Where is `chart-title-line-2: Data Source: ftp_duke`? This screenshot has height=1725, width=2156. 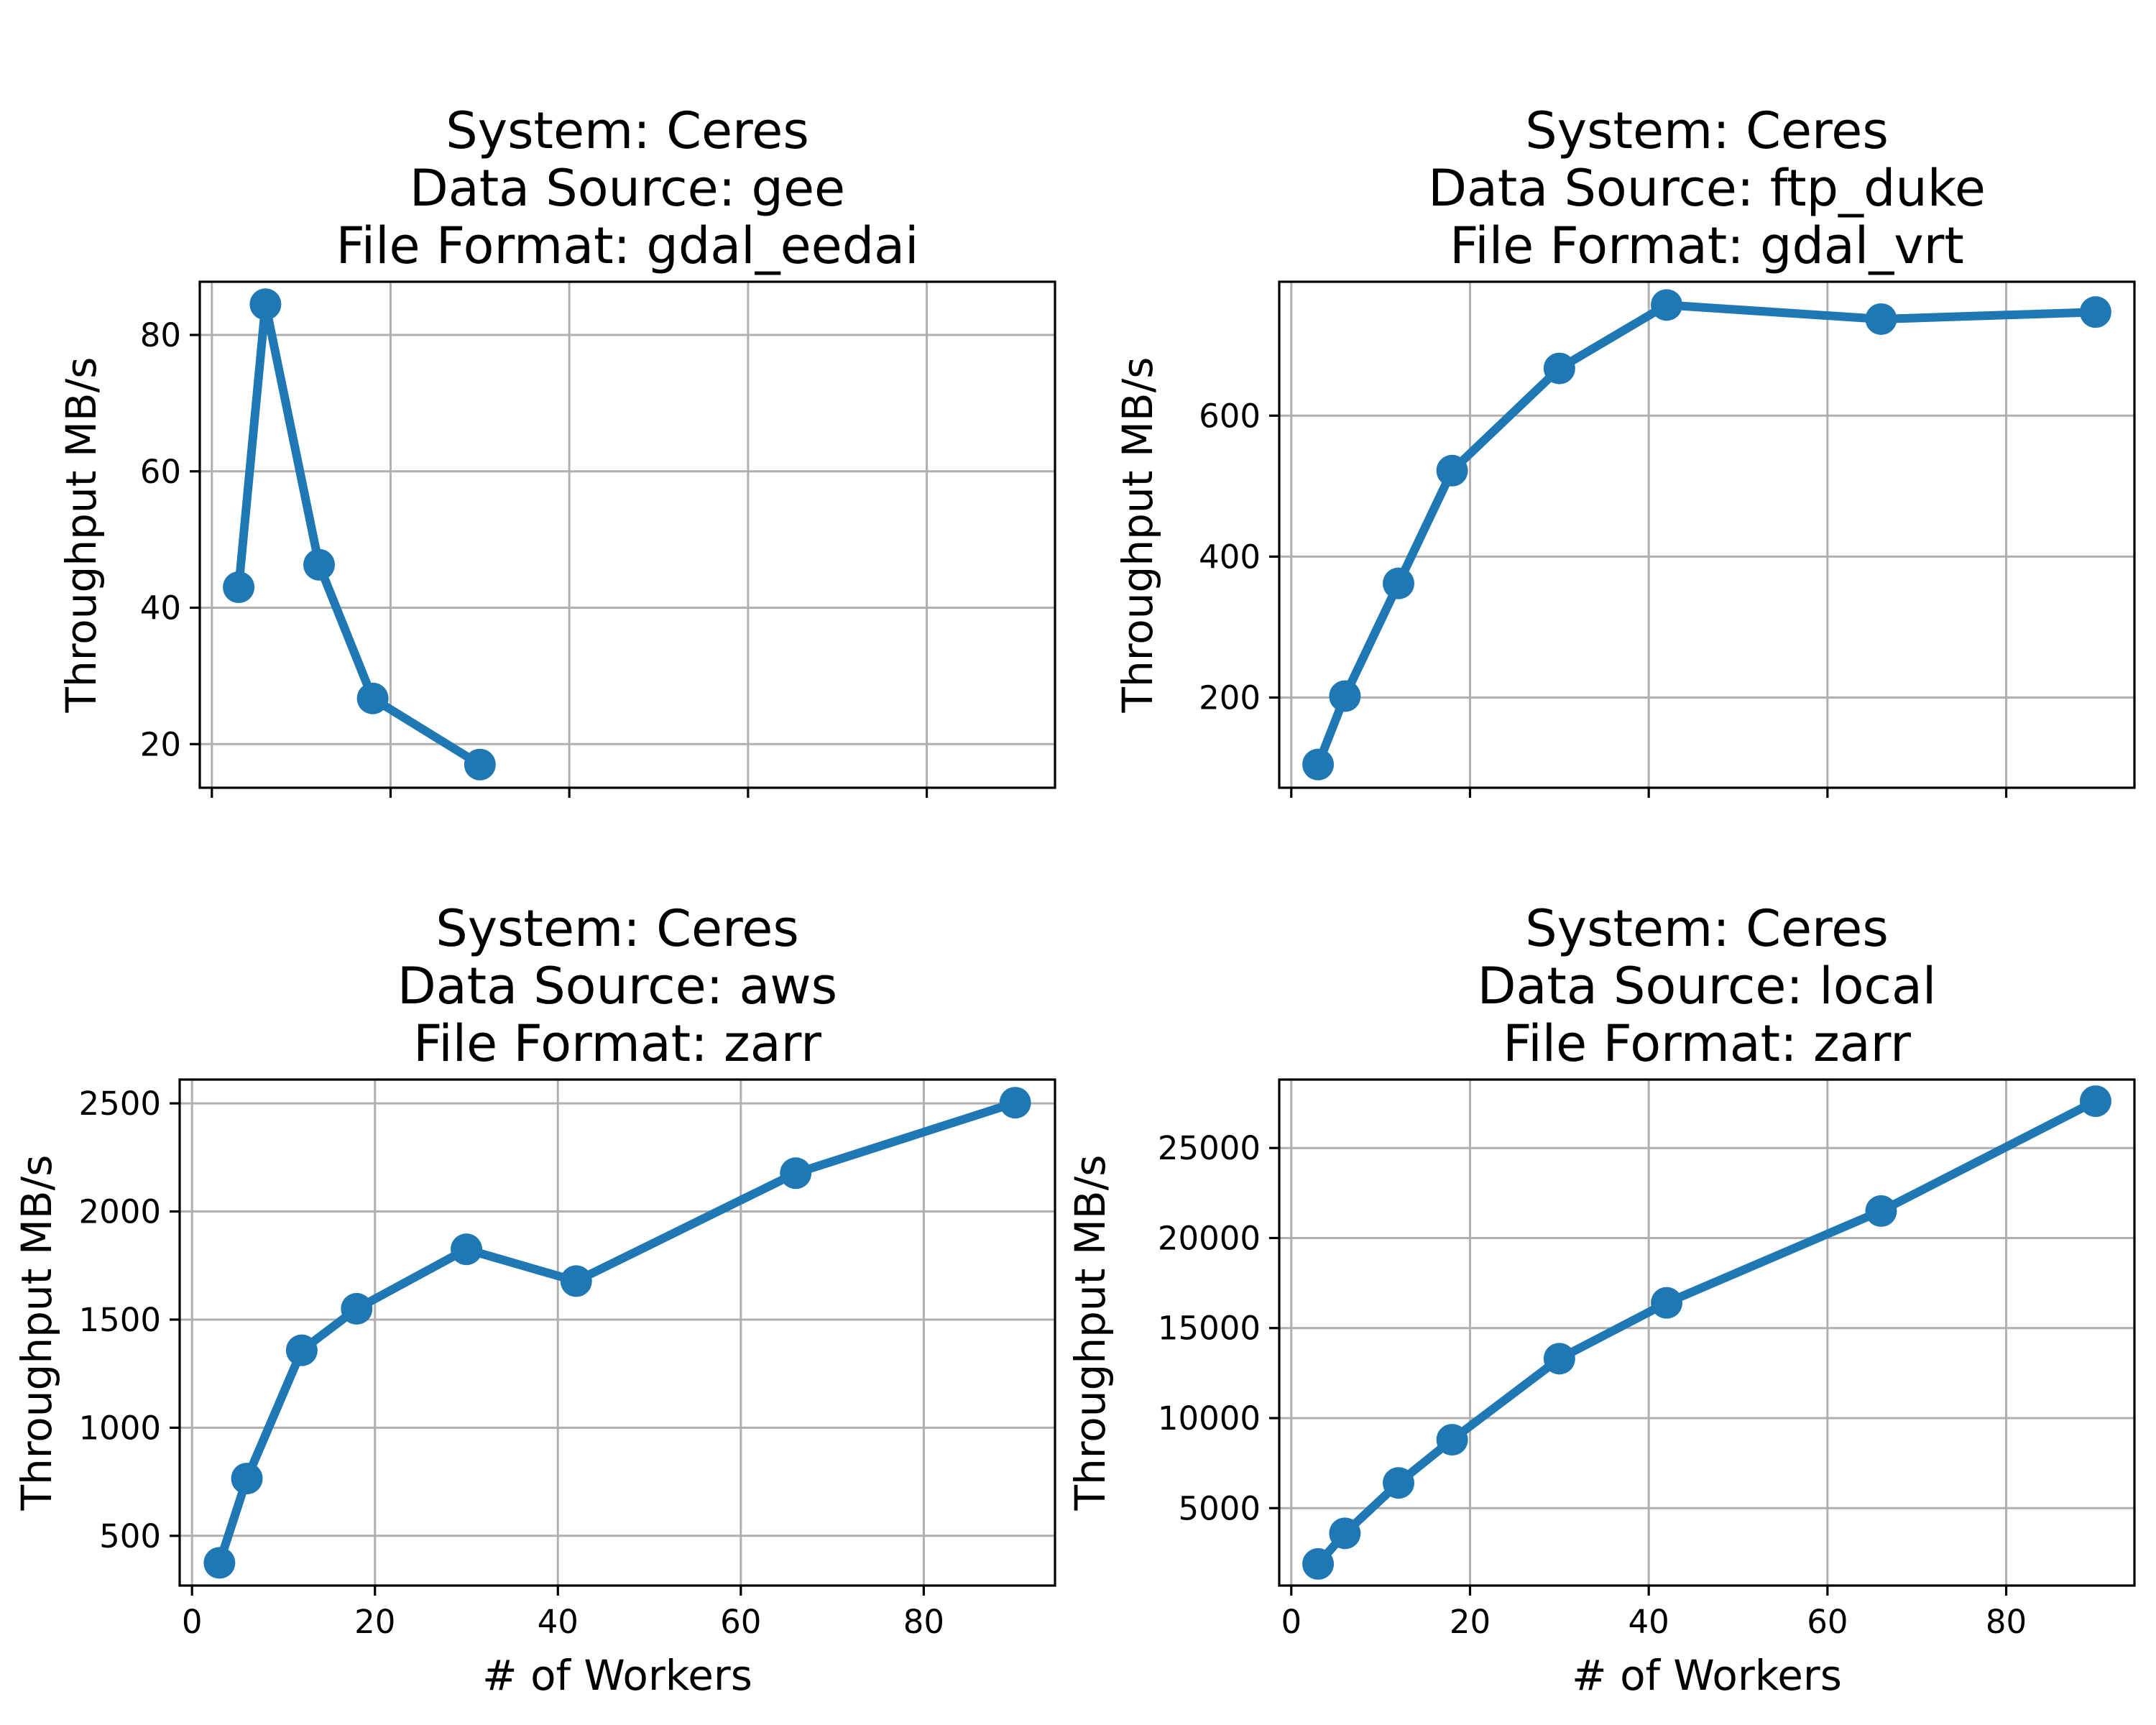
chart-title-line-2: Data Source: ftp_duke is located at coordinates (1707, 188).